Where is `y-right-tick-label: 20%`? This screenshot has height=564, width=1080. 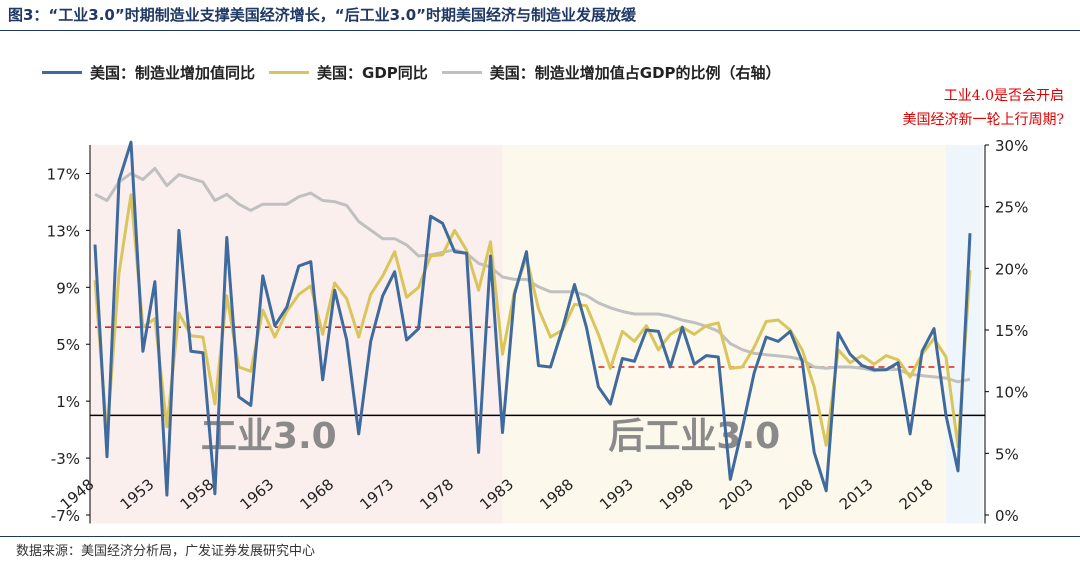 y-right-tick-label: 20% is located at coordinates (1011, 269).